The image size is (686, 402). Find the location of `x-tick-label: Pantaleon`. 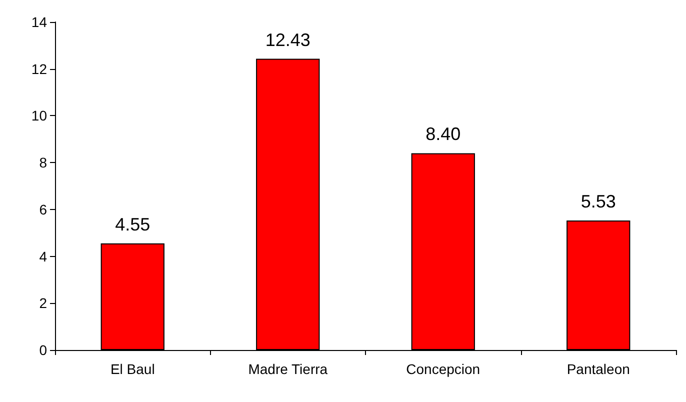

x-tick-label: Pantaleon is located at coordinates (598, 369).